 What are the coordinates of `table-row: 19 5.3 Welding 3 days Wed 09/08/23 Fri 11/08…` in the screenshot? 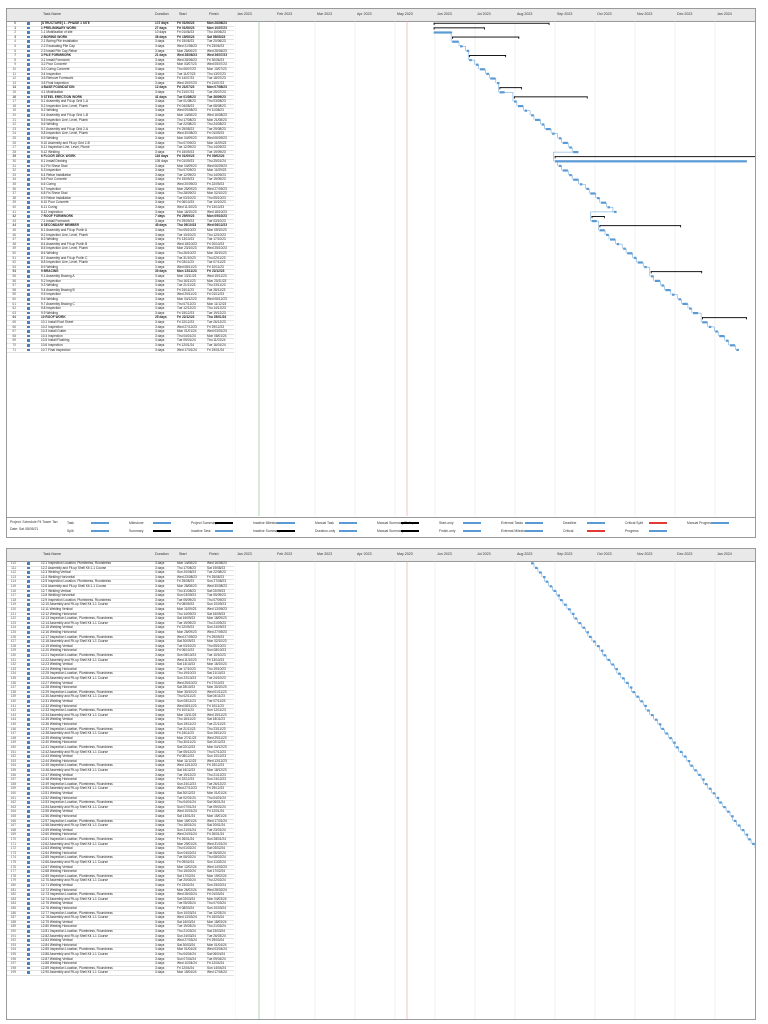 It's located at (120, 111).